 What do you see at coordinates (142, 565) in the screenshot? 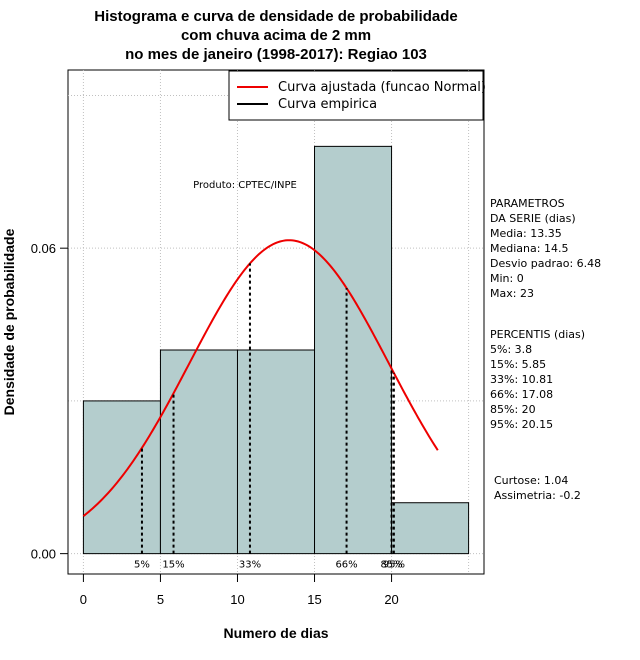
I see `percentile-label-0: 5%` at bounding box center [142, 565].